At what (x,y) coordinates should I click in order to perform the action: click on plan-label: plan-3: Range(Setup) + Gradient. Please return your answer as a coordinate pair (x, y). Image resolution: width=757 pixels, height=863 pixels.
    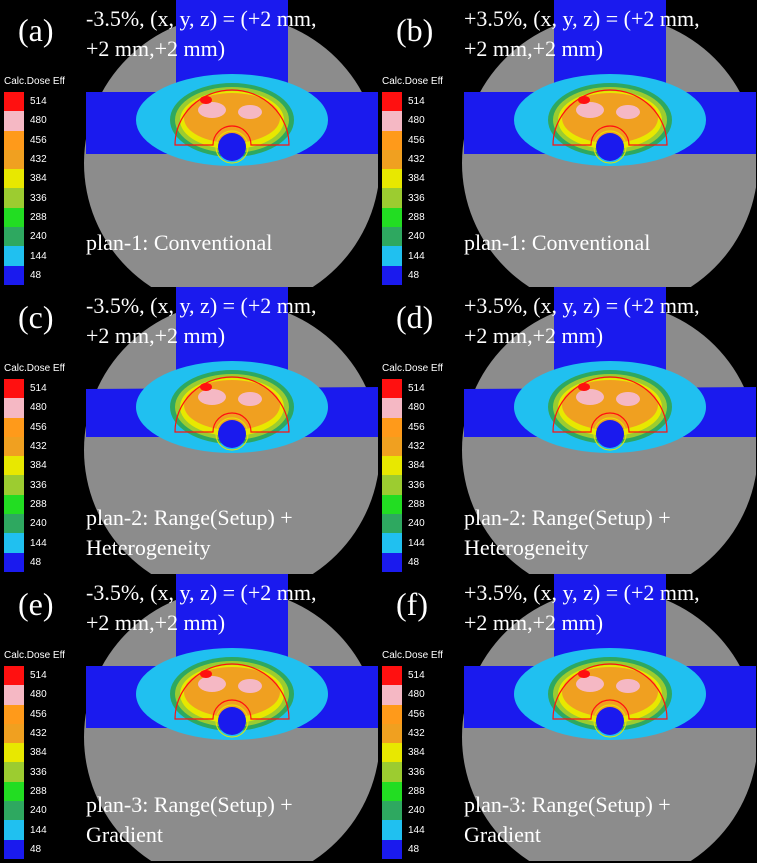
    Looking at the image, I should click on (567, 819).